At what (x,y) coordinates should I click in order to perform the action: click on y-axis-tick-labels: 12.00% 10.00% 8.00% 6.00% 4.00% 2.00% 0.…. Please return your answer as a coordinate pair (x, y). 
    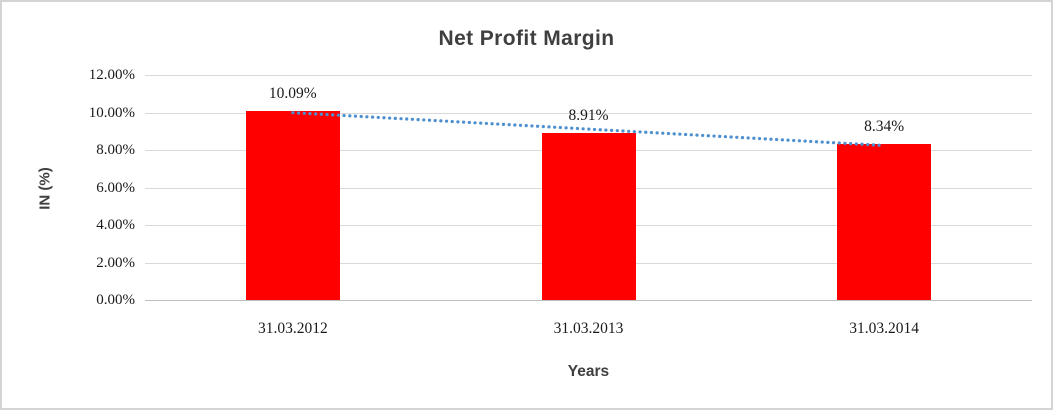
    Looking at the image, I should click on (68, 187).